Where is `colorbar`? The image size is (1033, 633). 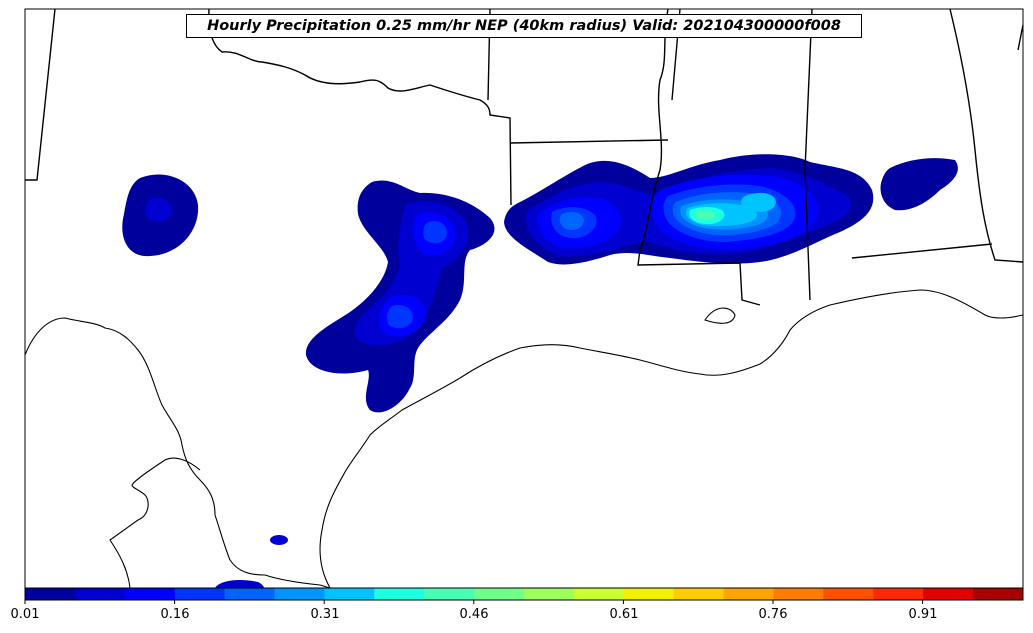
colorbar is located at coordinates (524, 595).